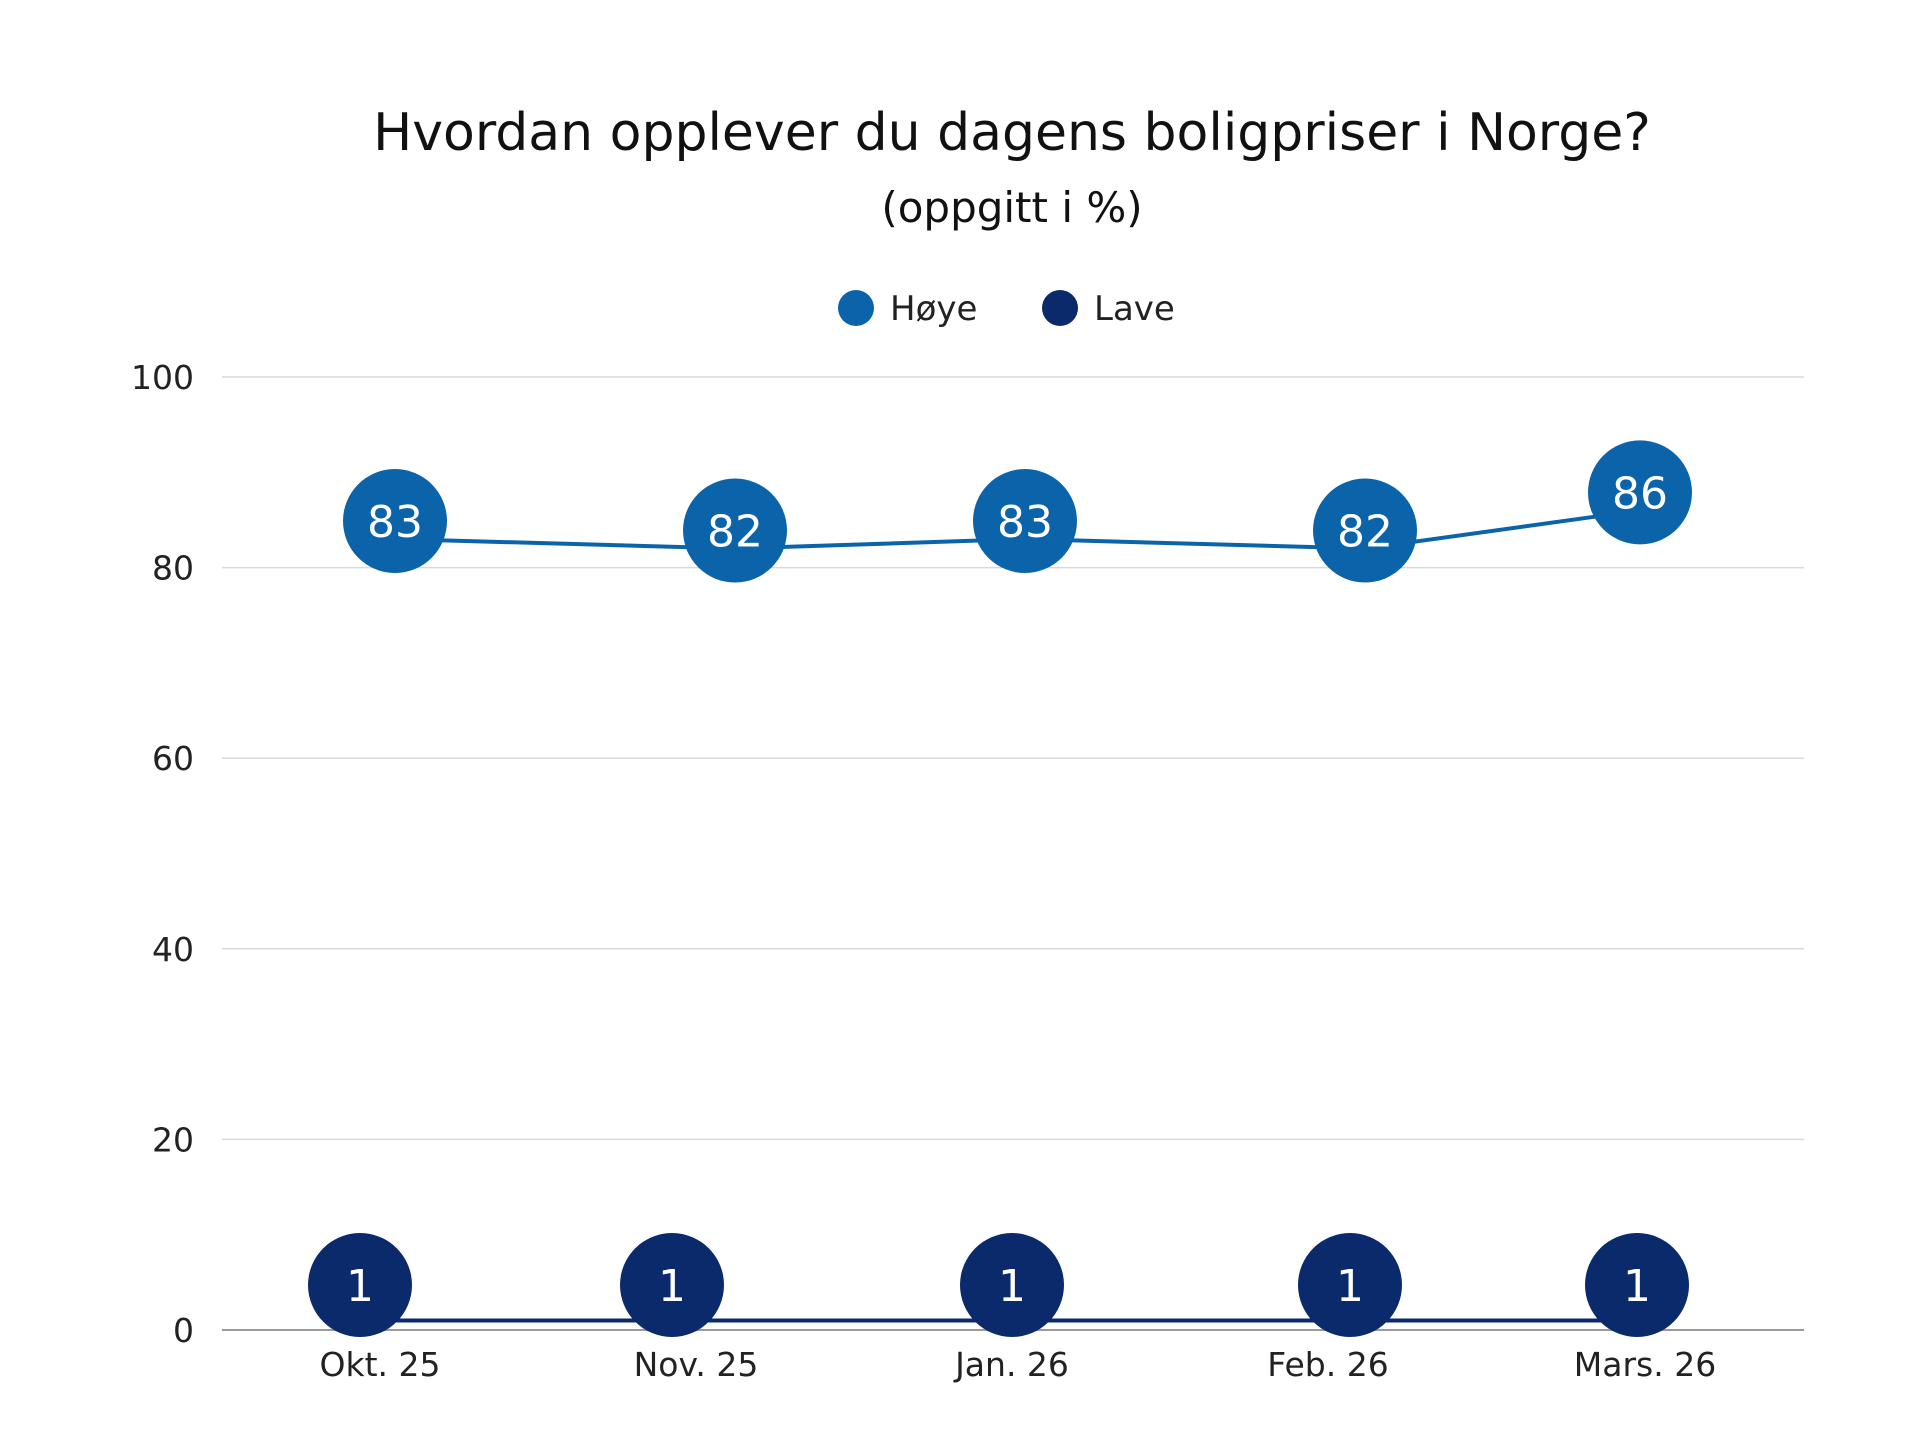 This screenshot has width=1920, height=1435. Describe the element at coordinates (173, 1139) in the screenshot. I see `y-tick-label: 20` at that location.